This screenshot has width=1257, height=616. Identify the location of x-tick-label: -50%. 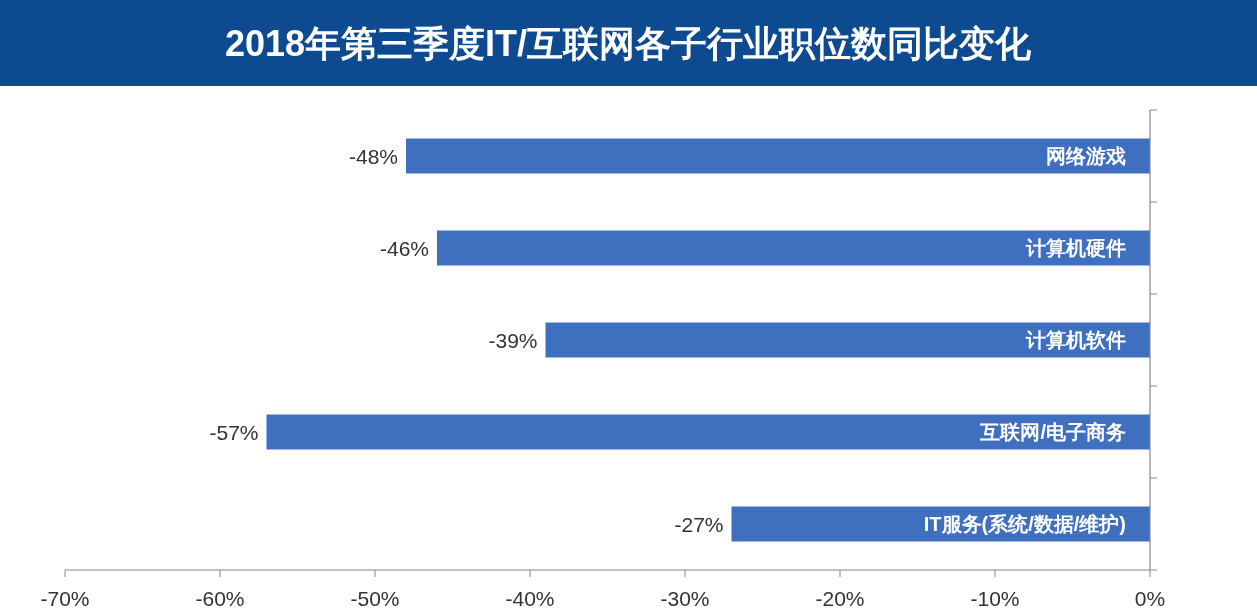
(375, 598).